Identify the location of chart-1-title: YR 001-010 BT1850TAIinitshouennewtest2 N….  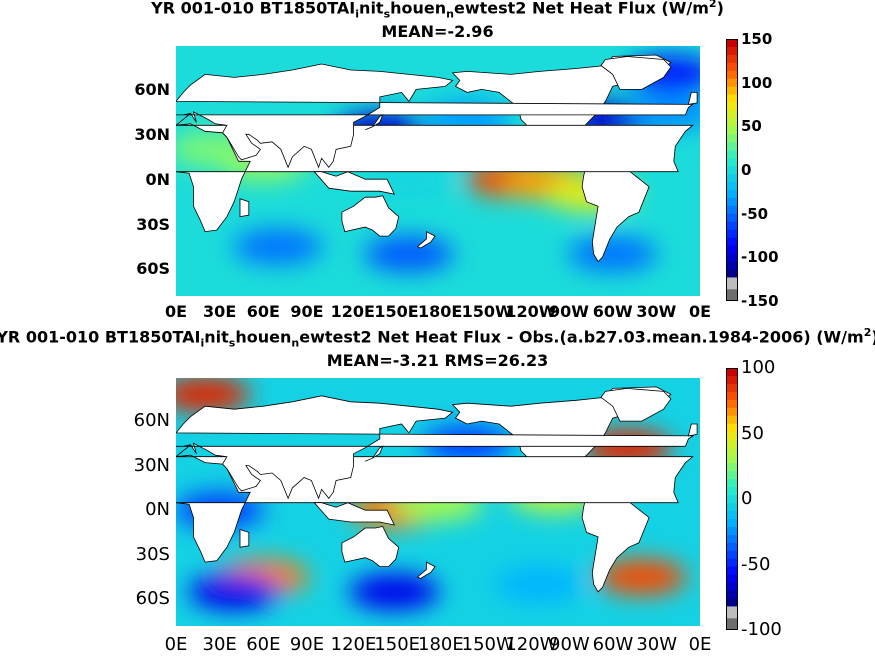
(437, 10).